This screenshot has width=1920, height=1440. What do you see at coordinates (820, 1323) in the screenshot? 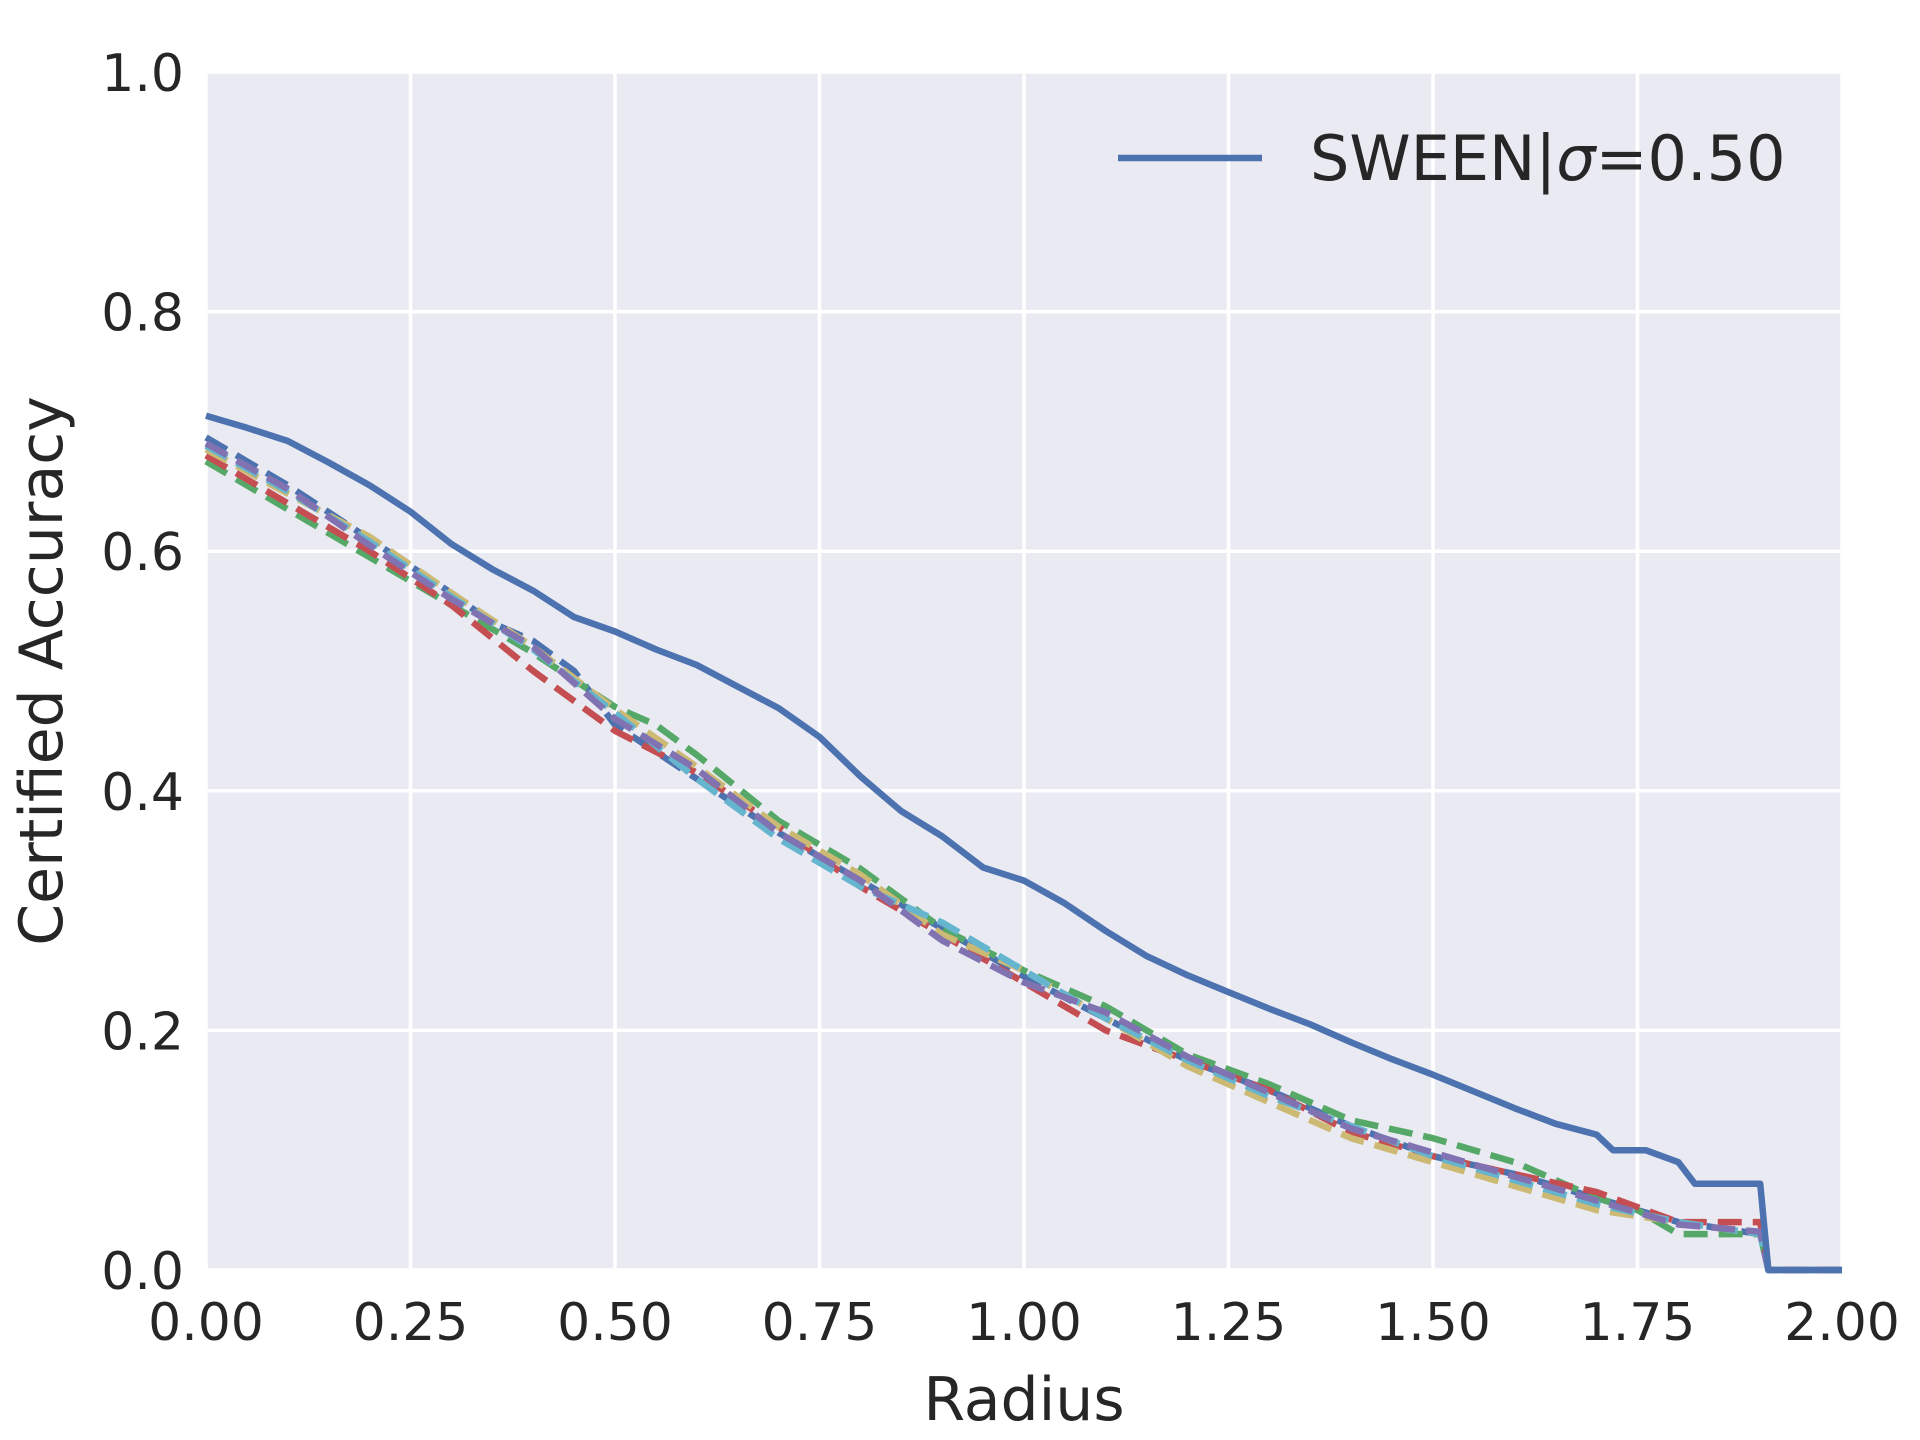
I see `x-tick-label-3: 0.75` at bounding box center [820, 1323].